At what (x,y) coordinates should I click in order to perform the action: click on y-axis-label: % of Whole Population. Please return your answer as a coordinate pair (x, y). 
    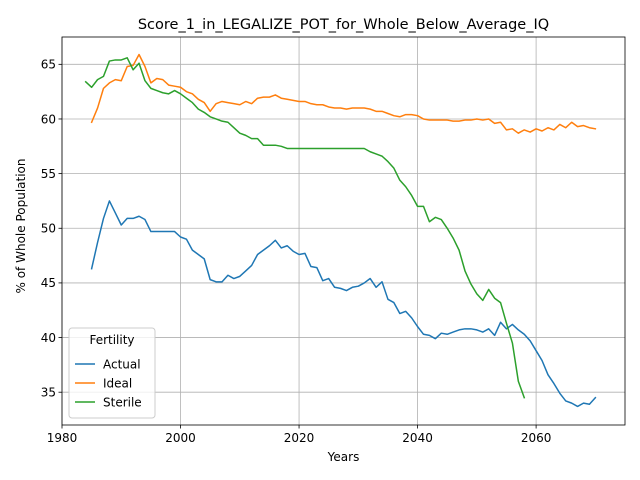
    Looking at the image, I should click on (21, 226).